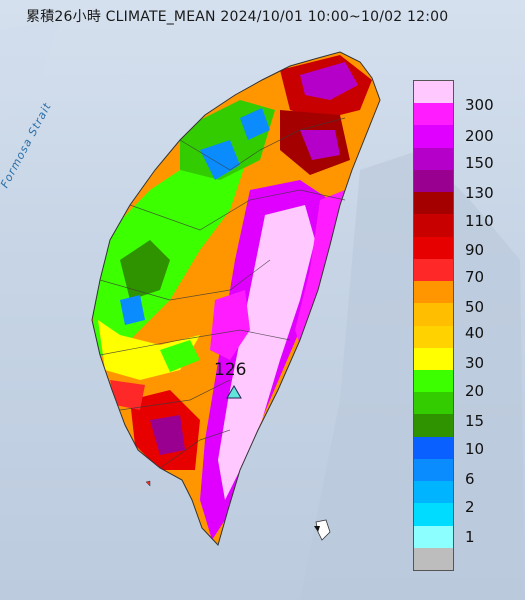 This screenshot has width=525, height=600. Describe the element at coordinates (475, 391) in the screenshot. I see `legend-tick-label: 20` at that location.